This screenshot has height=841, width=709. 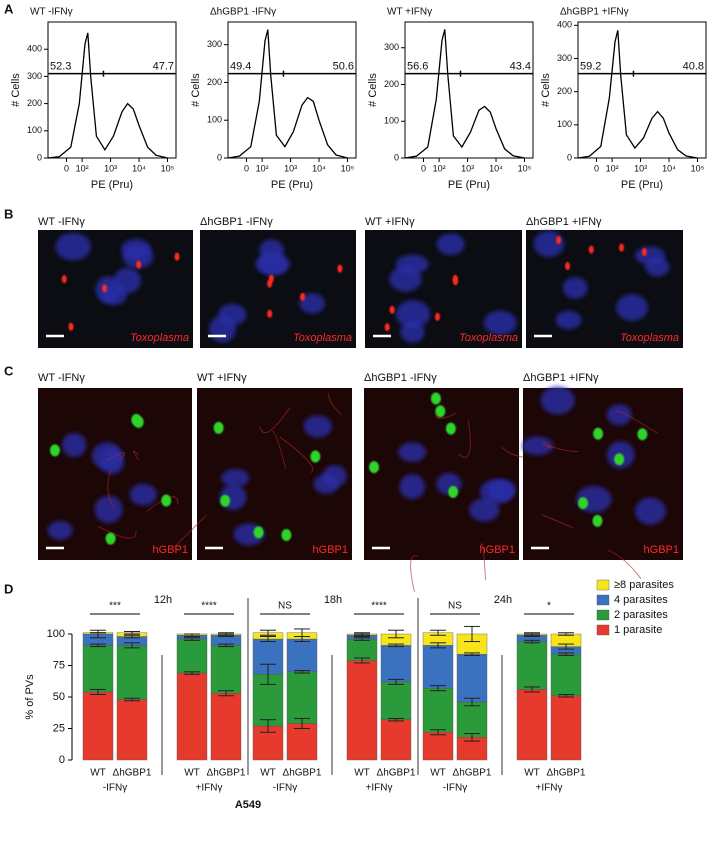 What do you see at coordinates (59, 728) in the screenshot?
I see `y-tick-label: 25` at bounding box center [59, 728].